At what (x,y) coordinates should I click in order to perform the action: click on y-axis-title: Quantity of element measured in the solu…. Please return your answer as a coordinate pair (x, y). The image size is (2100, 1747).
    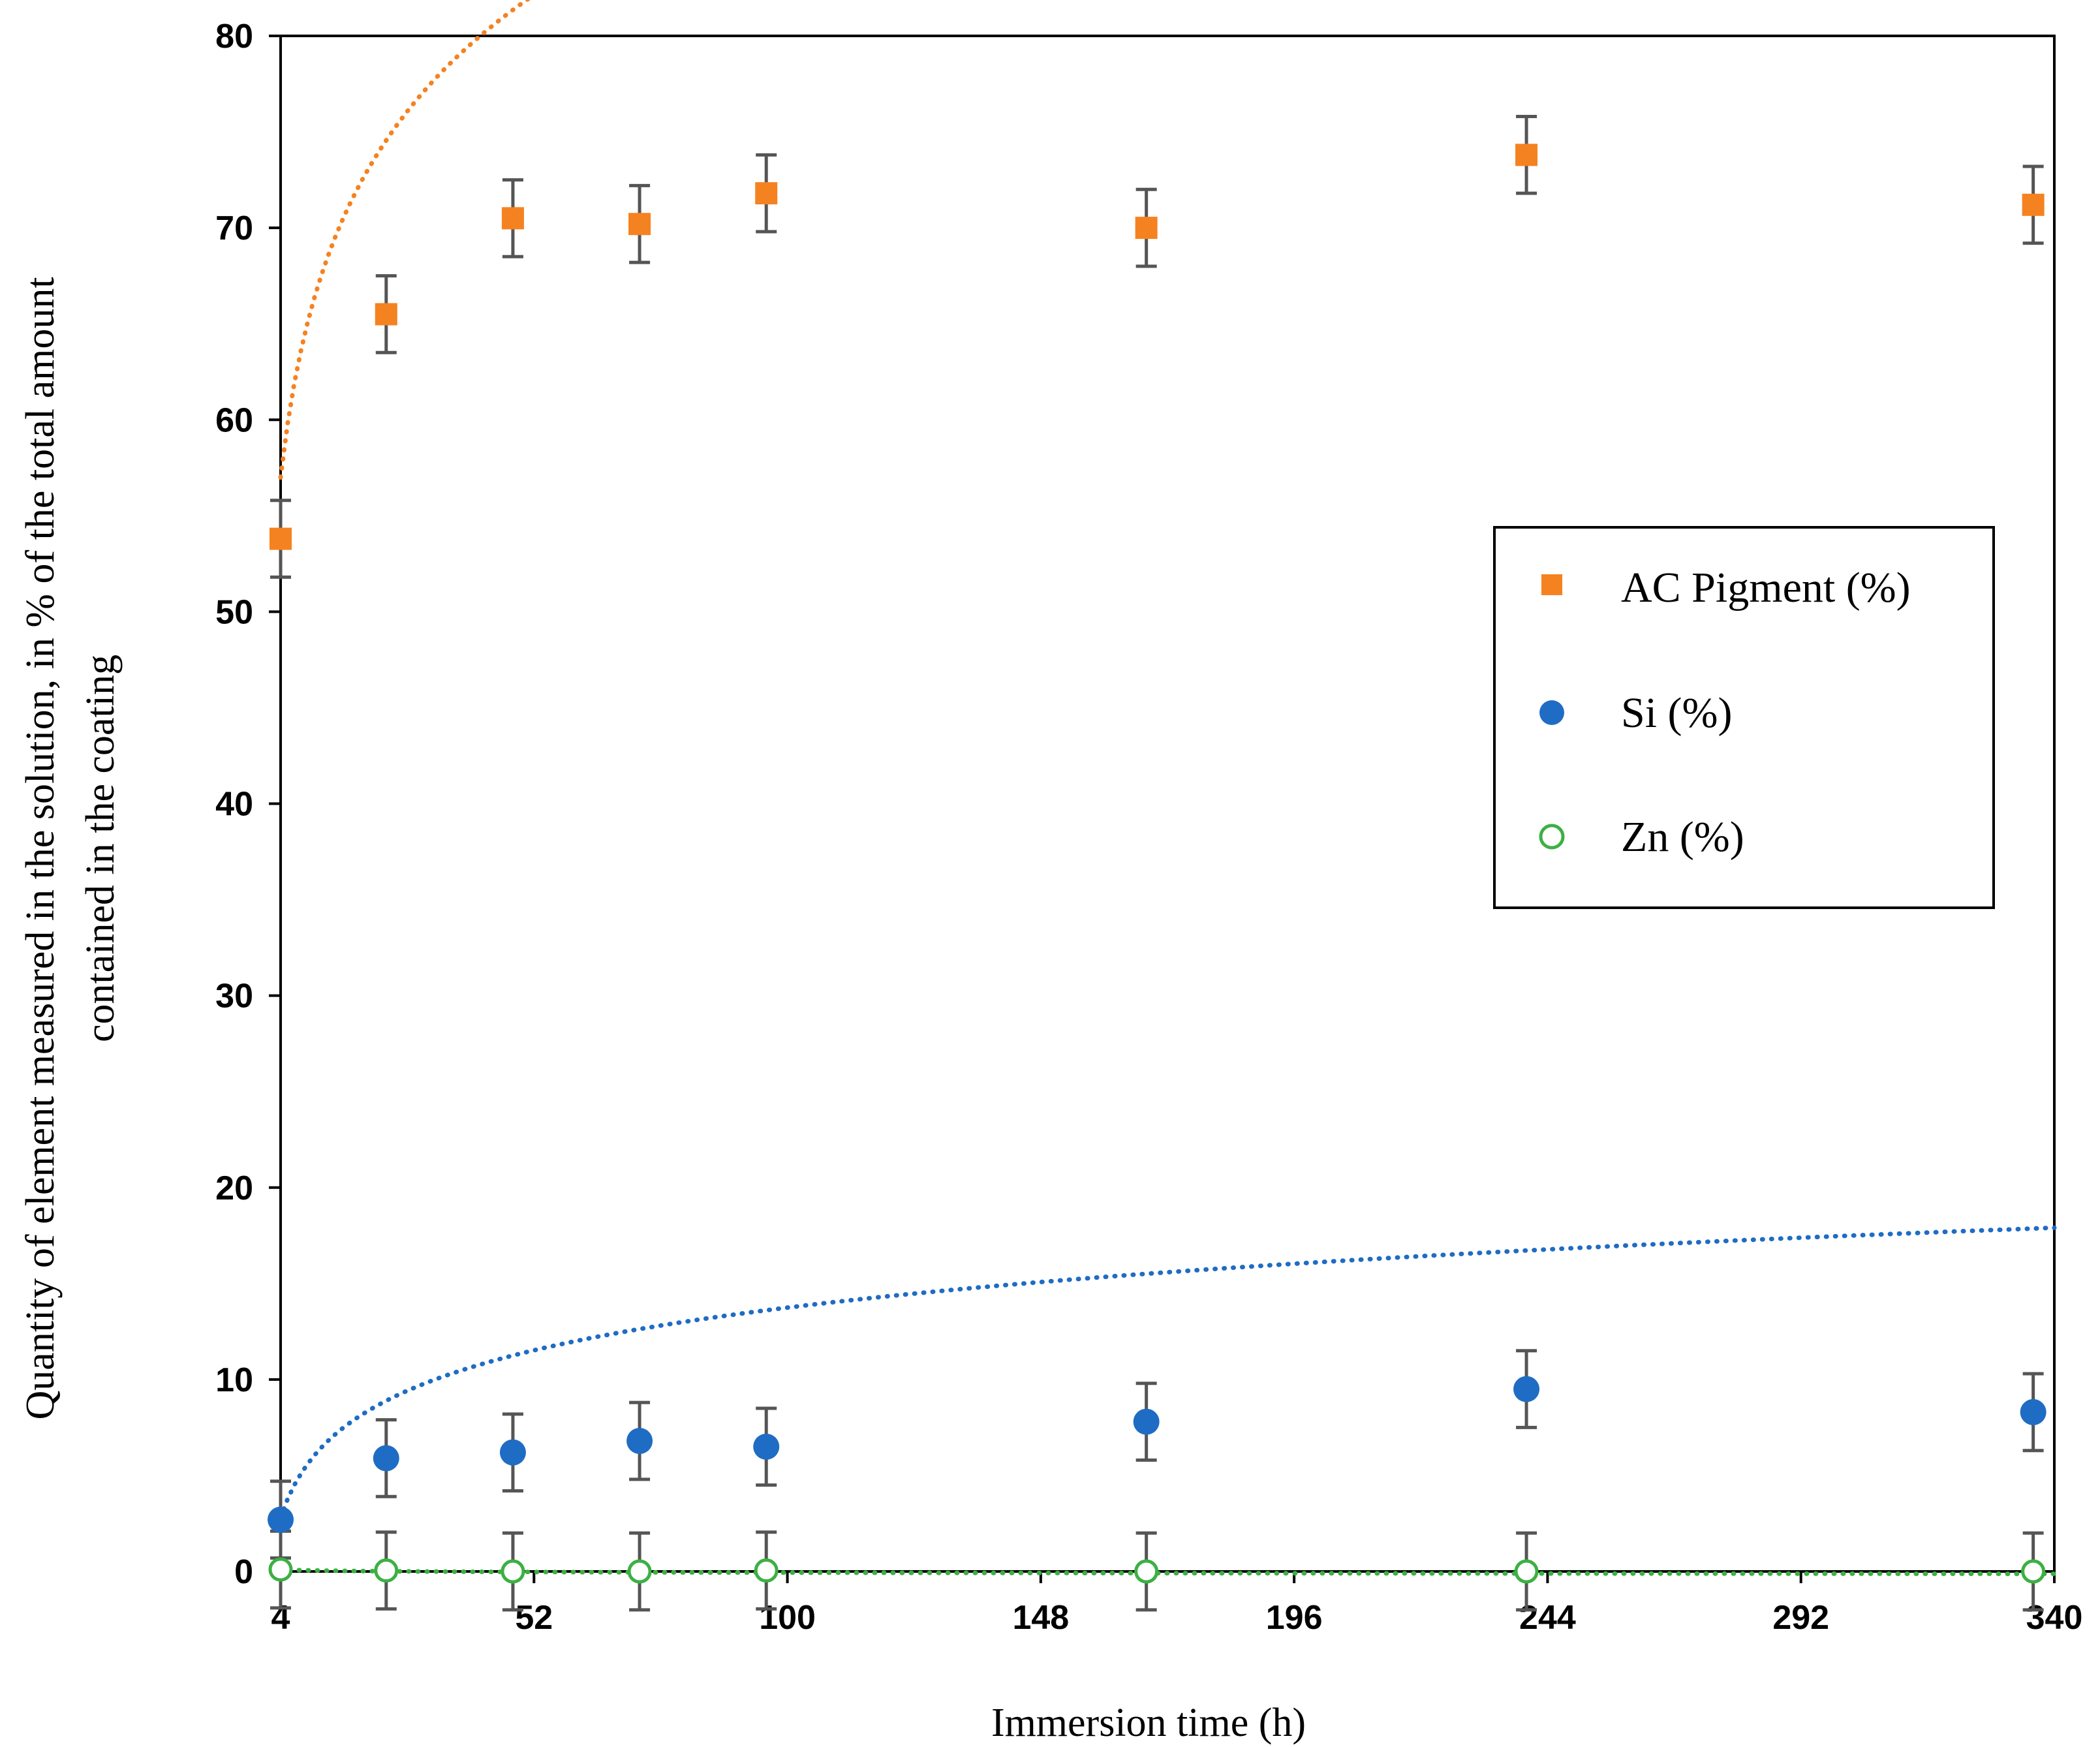
    Looking at the image, I should click on (70, 848).